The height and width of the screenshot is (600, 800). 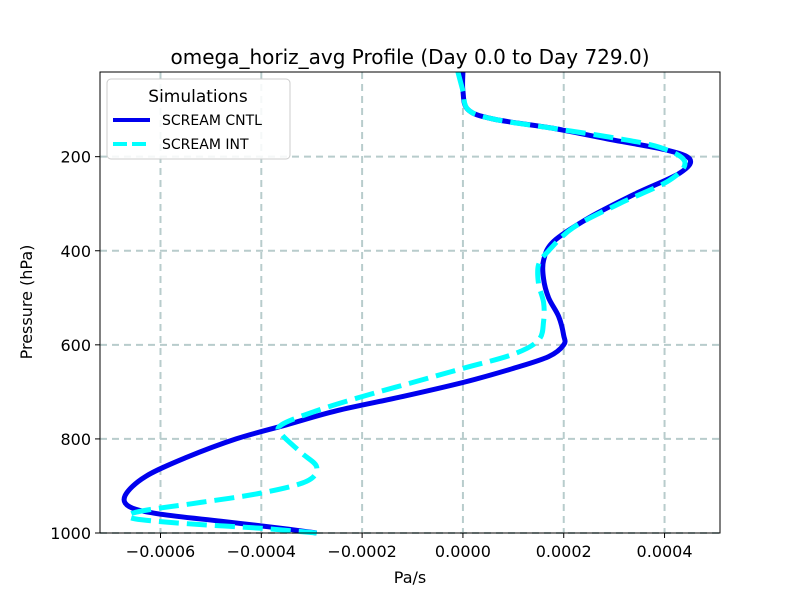 What do you see at coordinates (205, 145) in the screenshot?
I see `legend-label-scream-int: SCREAM INT` at bounding box center [205, 145].